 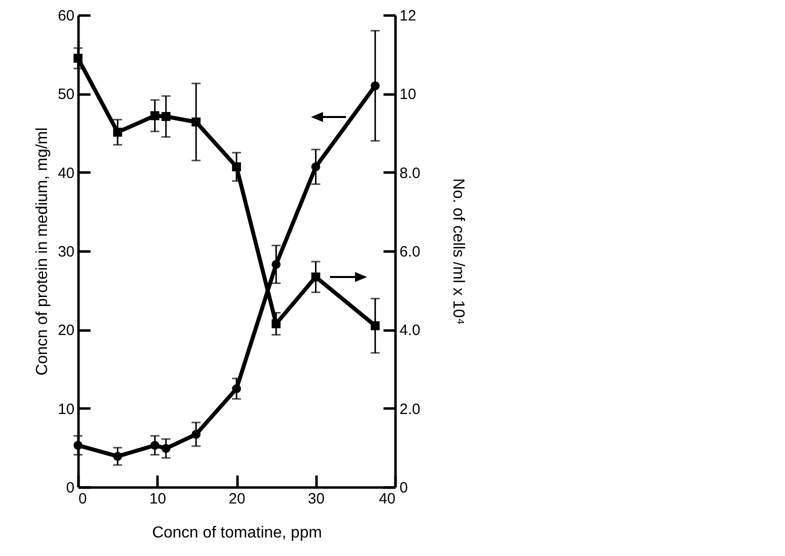 What do you see at coordinates (410, 409) in the screenshot?
I see `y2-tick-label: 2.0` at bounding box center [410, 409].